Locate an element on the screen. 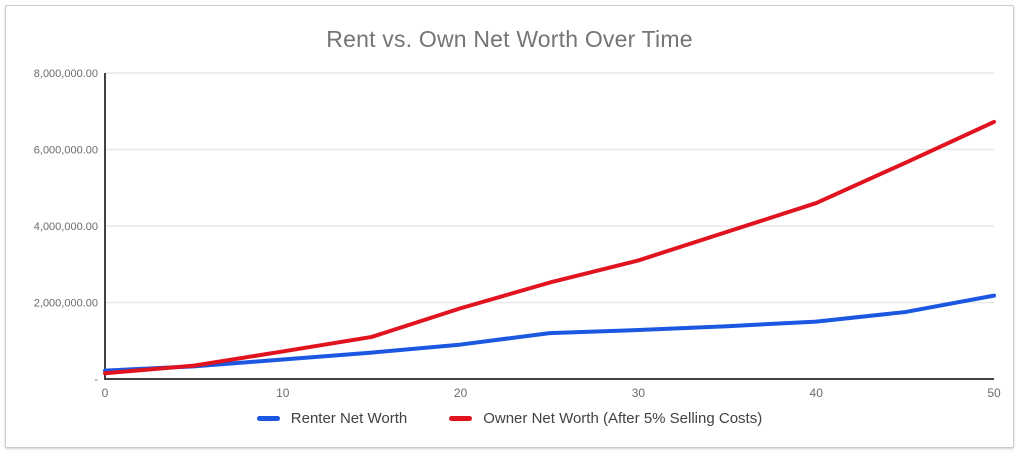  chart-title: Rent vs. Own Net Worth Over Time is located at coordinates (509, 39).